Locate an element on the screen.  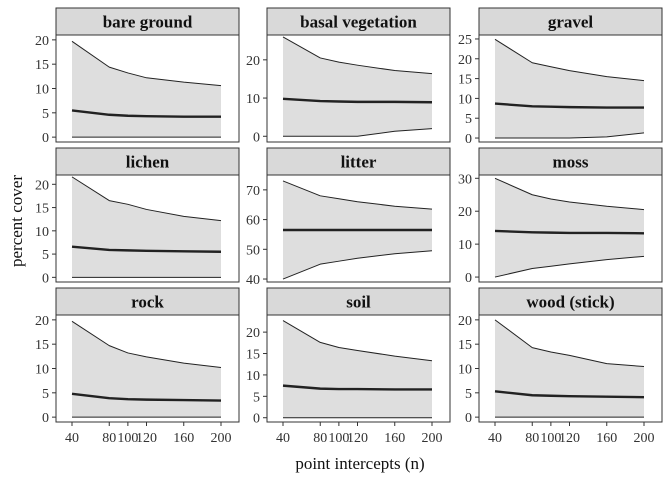
panel-title: wood (stick) is located at coordinates (570, 302).